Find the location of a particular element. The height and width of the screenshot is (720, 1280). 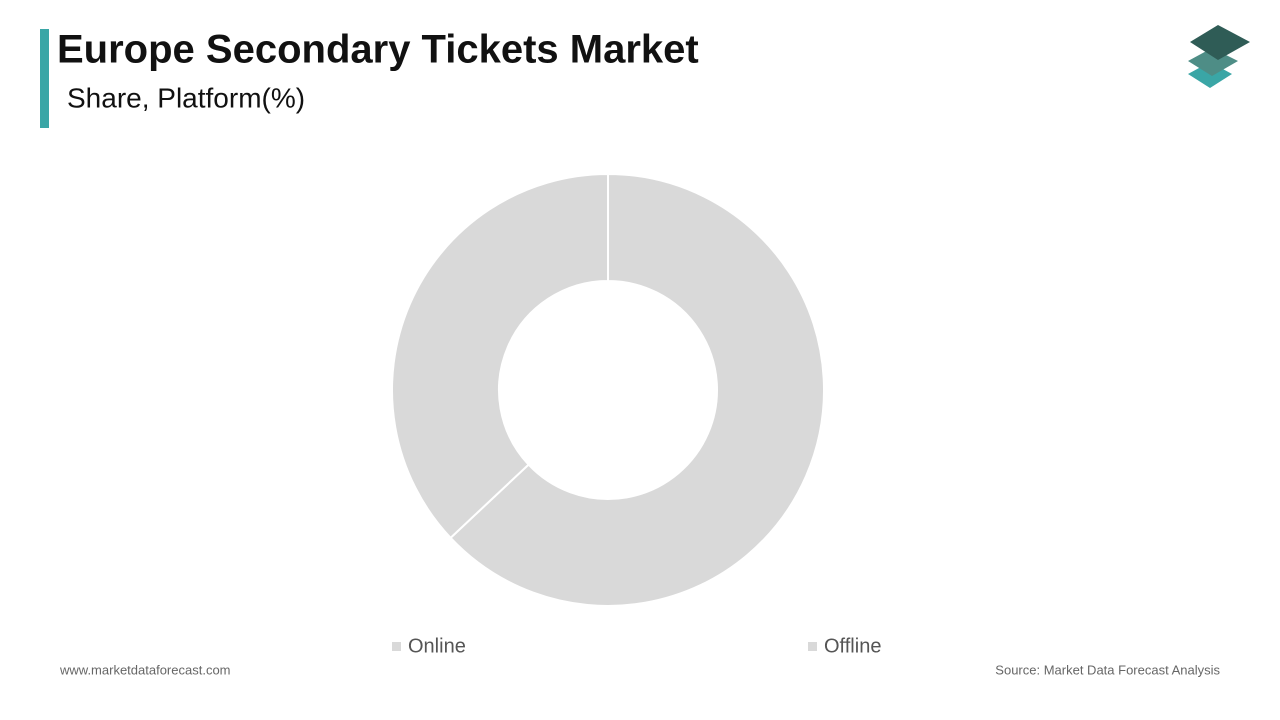

chart-subtitle: Share, Platform(%) is located at coordinates (186, 97).